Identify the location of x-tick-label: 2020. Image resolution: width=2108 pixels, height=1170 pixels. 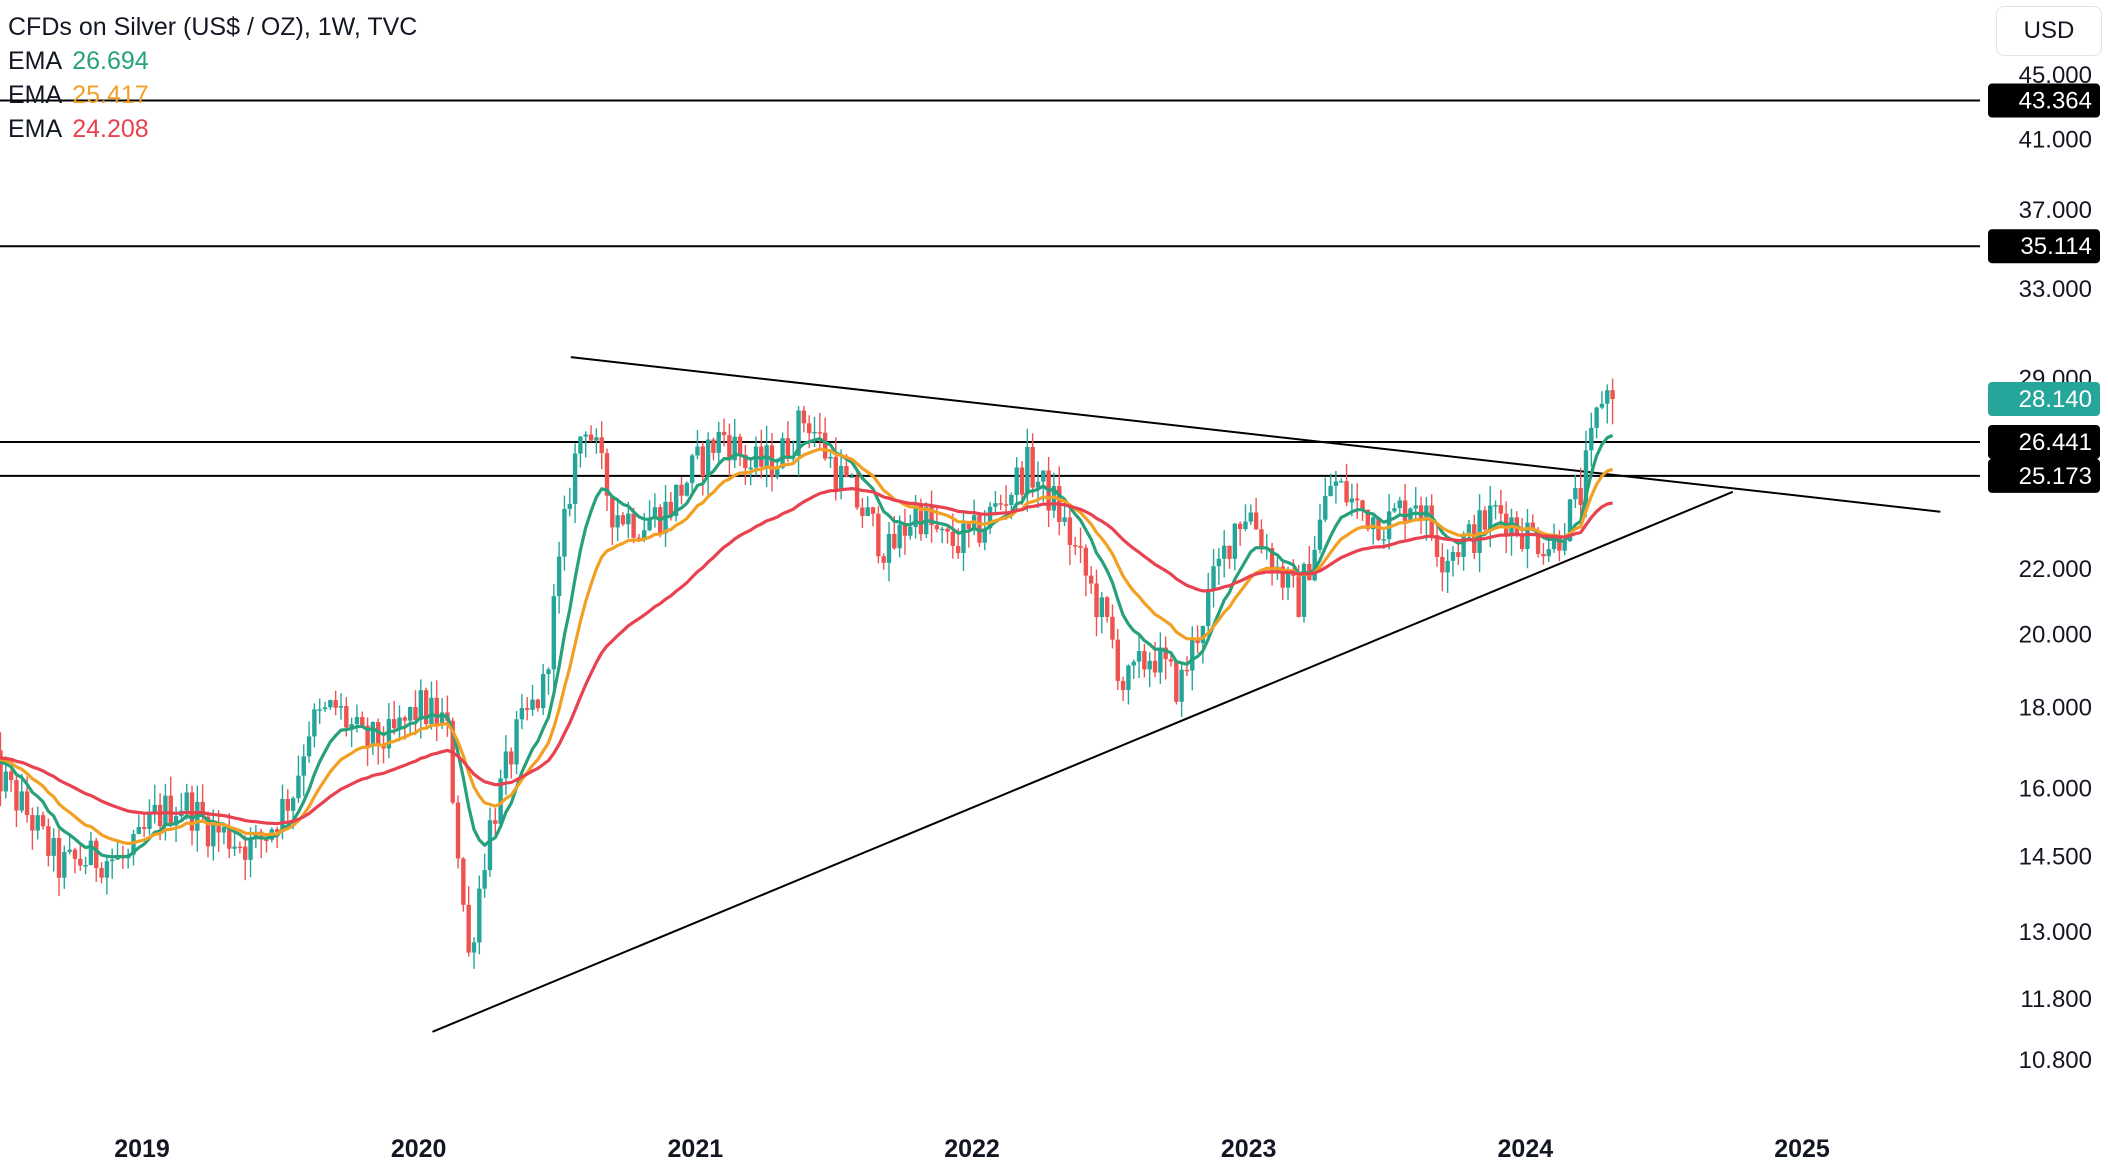
(419, 1149).